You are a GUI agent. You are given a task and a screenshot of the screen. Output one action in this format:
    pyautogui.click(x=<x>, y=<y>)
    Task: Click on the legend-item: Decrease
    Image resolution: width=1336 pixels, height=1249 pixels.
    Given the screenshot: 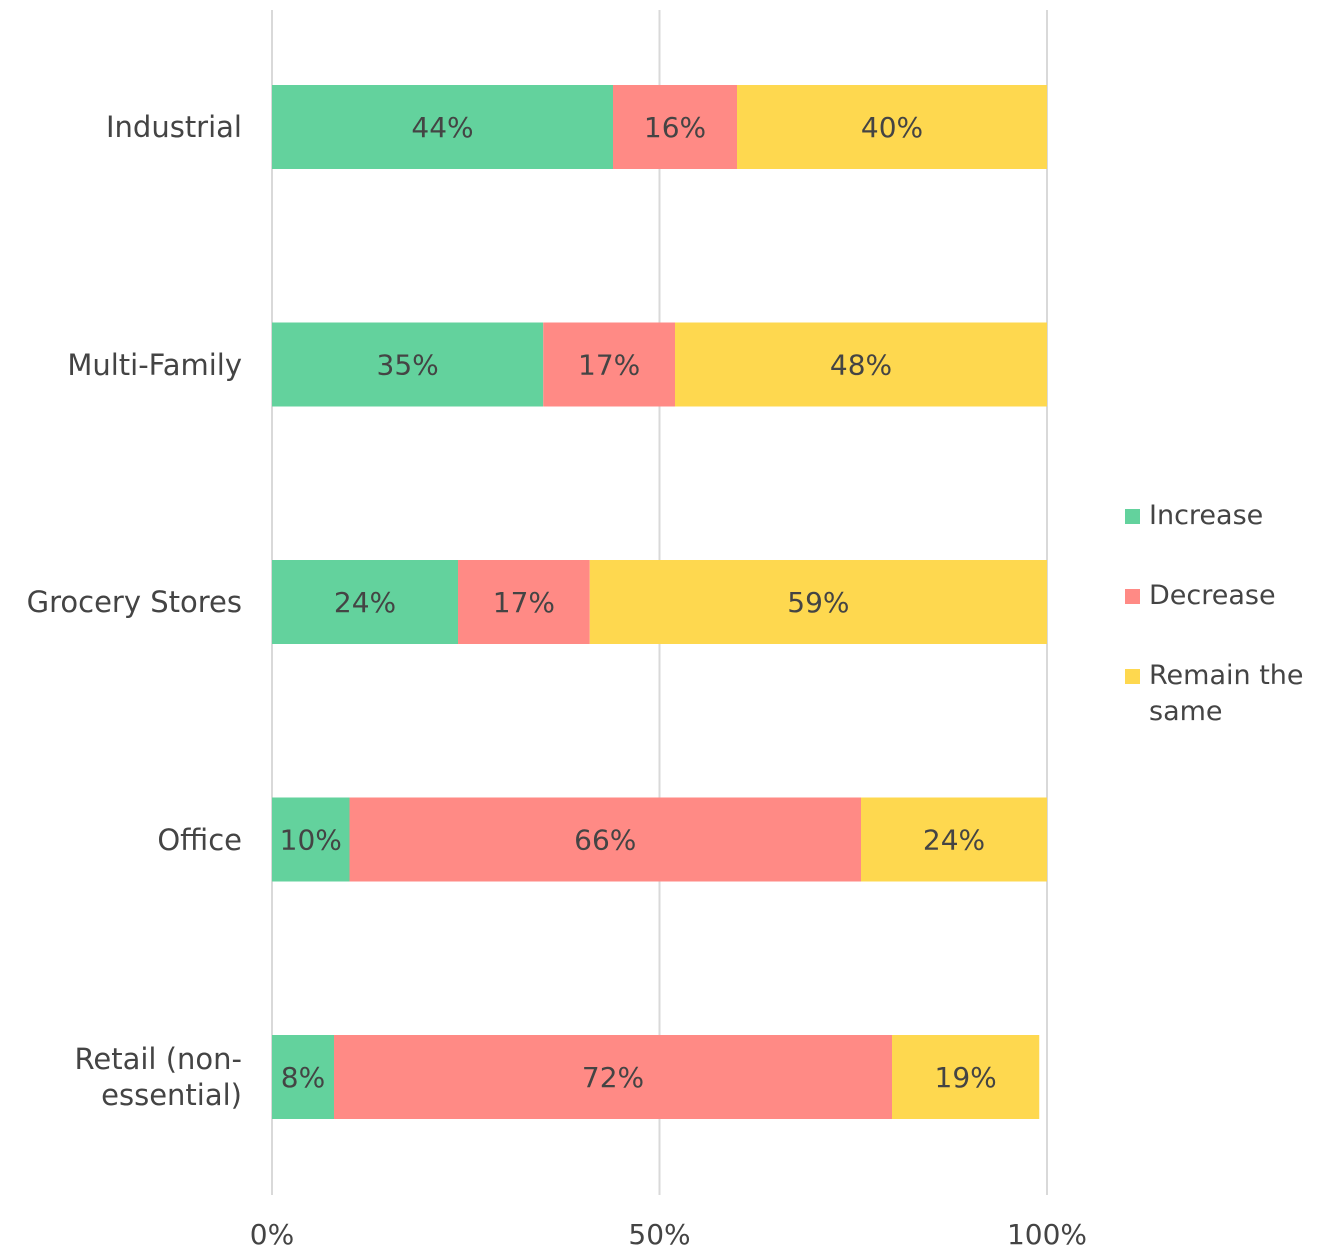 What is the action you would take?
    pyautogui.click(x=1227, y=596)
    